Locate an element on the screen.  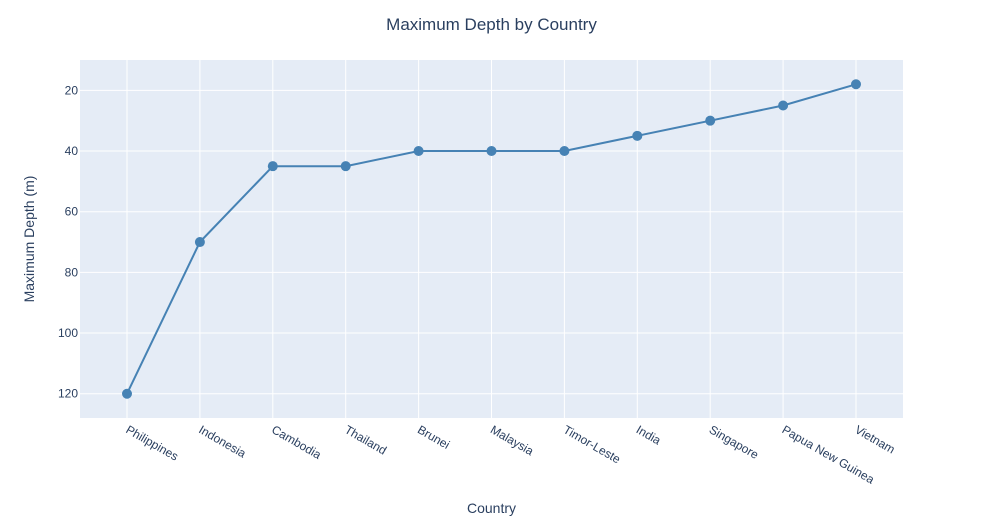
x-tick-label: Cambodia is located at coordinates (296, 442).